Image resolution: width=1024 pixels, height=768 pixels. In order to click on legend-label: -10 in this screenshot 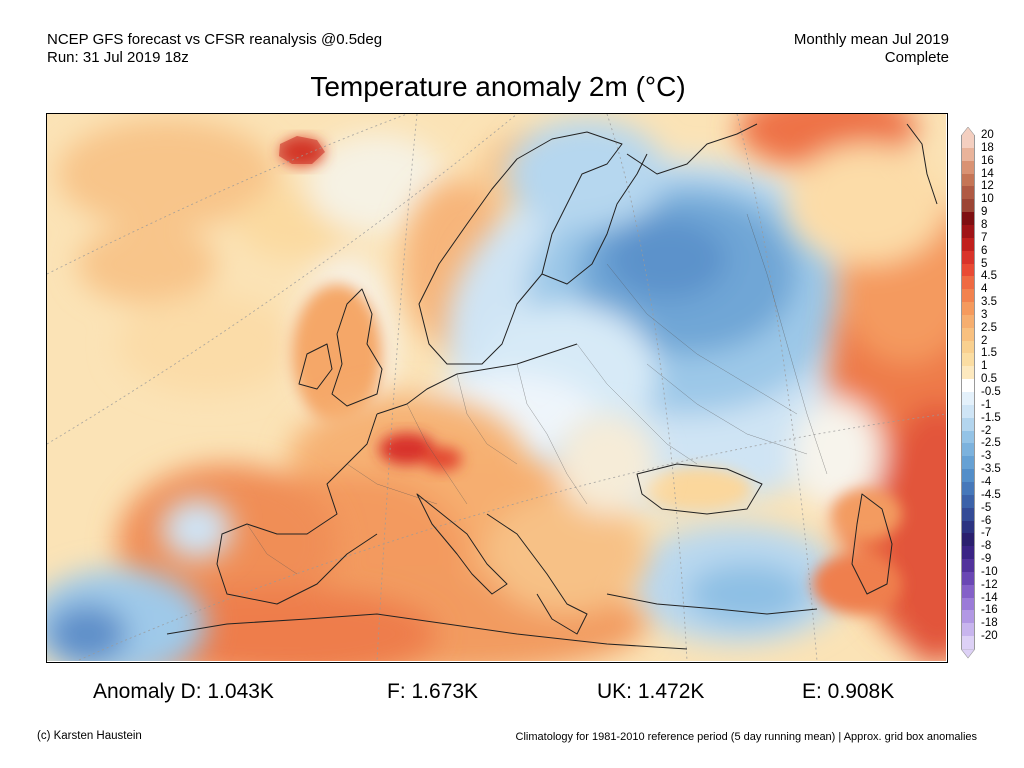, I will do `click(989, 571)`.